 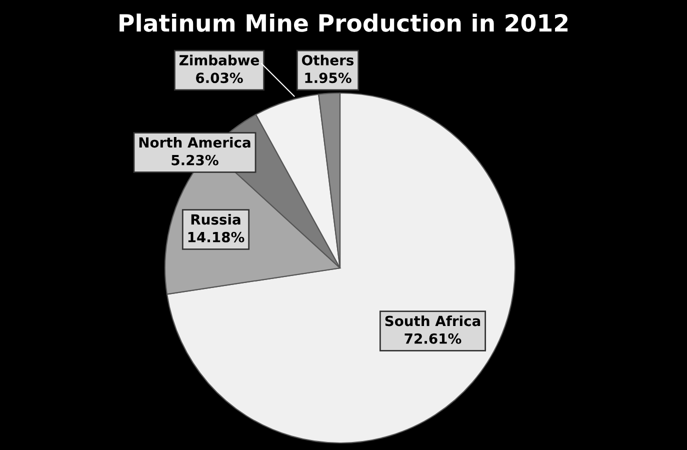 What do you see at coordinates (215, 219) in the screenshot?
I see `slice-label: Russia` at bounding box center [215, 219].